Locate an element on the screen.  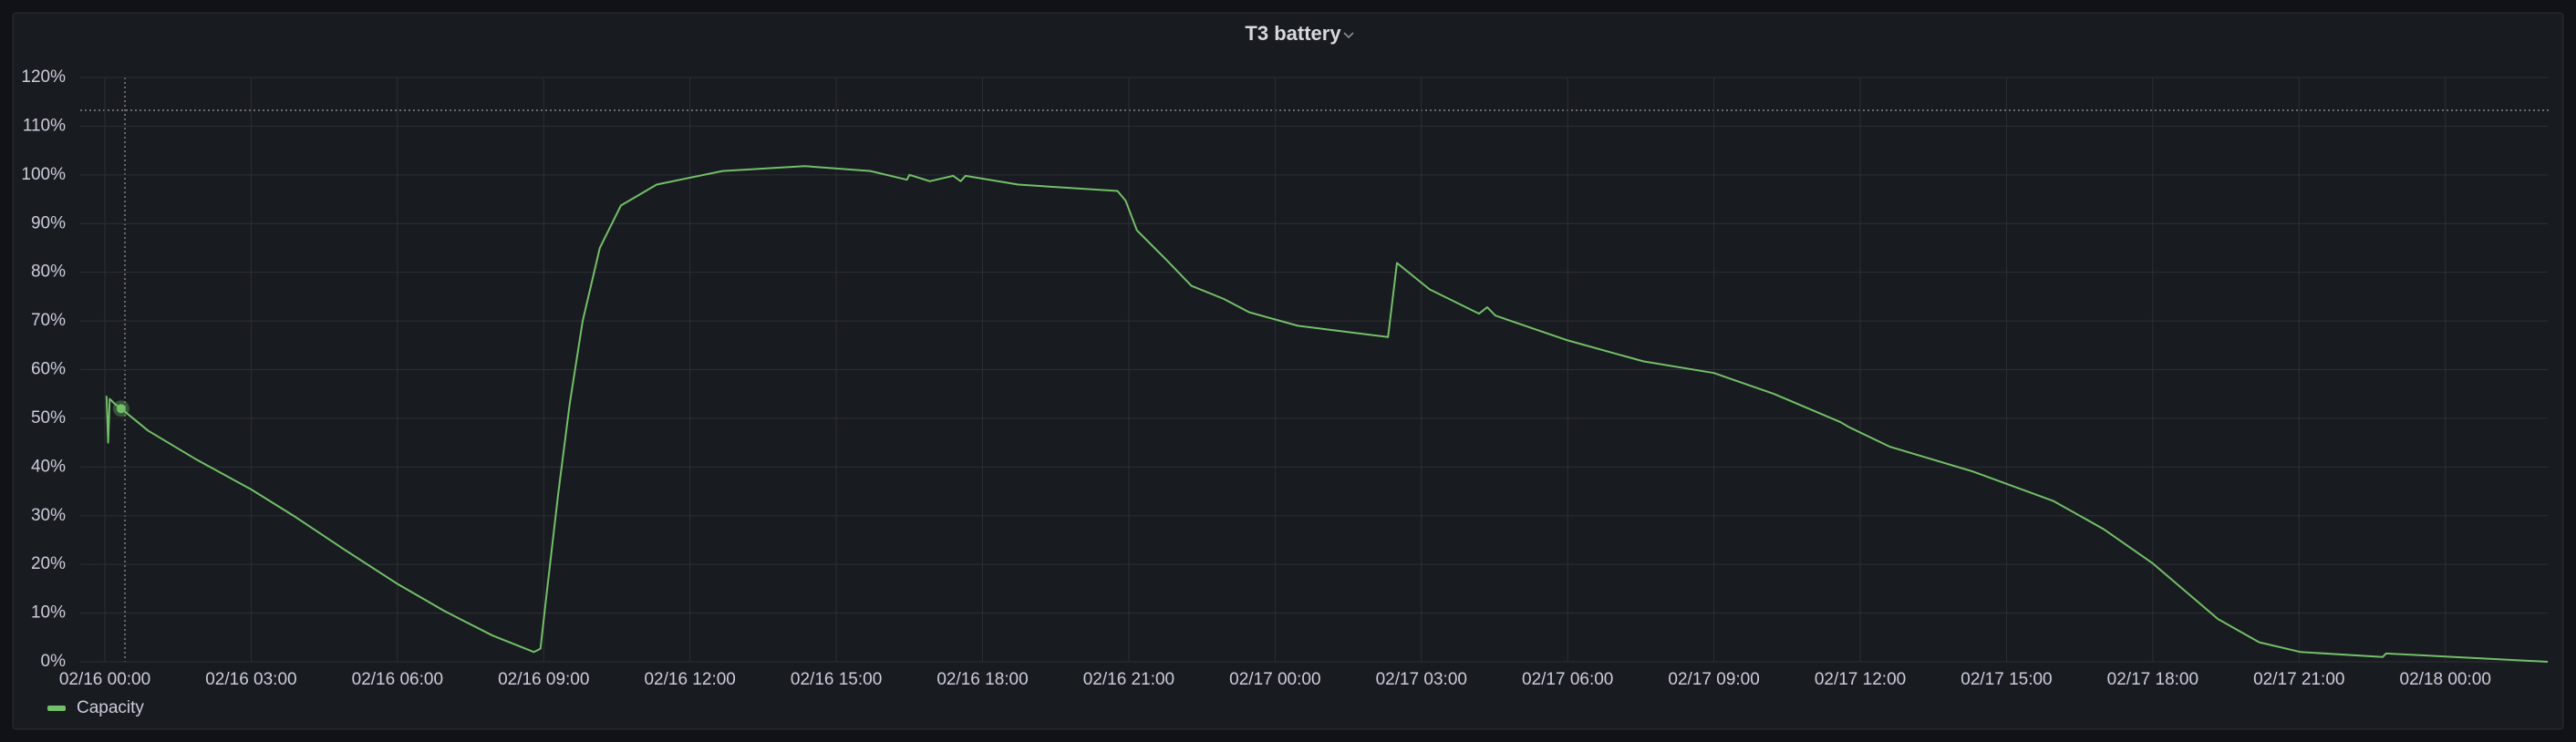
x-tick-label: 02/16 15:00 is located at coordinates (836, 679).